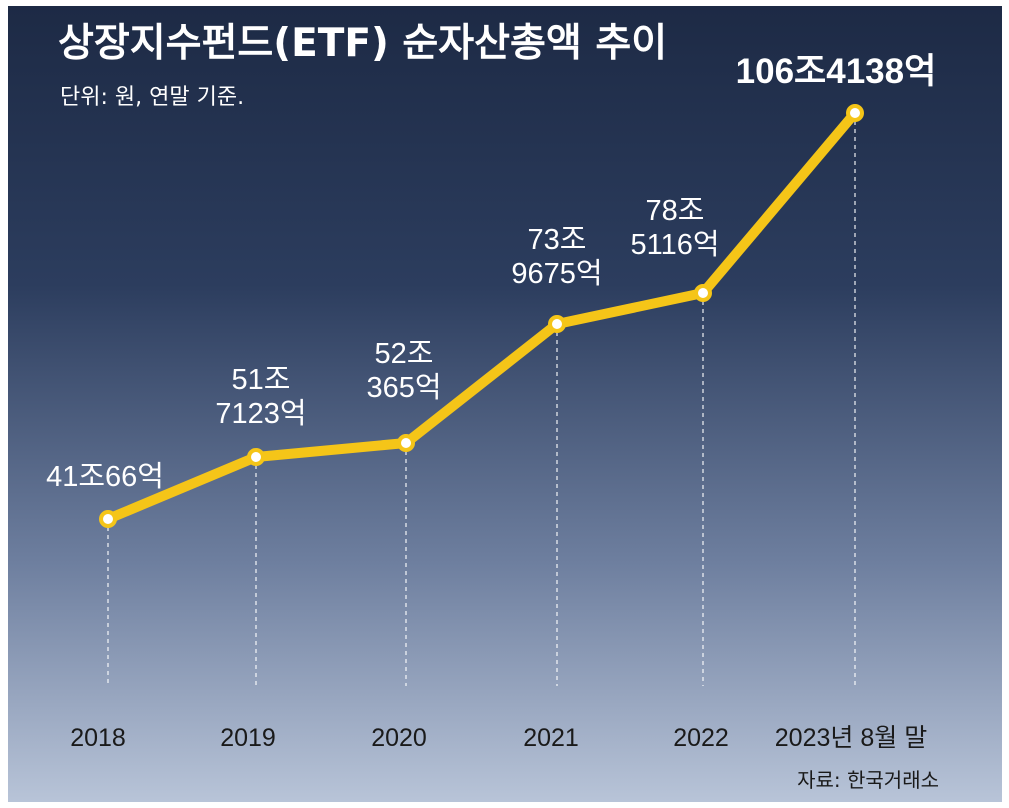 The height and width of the screenshot is (808, 1009). Describe the element at coordinates (403, 371) in the screenshot. I see `data-label-2020: 52조 365억` at that location.